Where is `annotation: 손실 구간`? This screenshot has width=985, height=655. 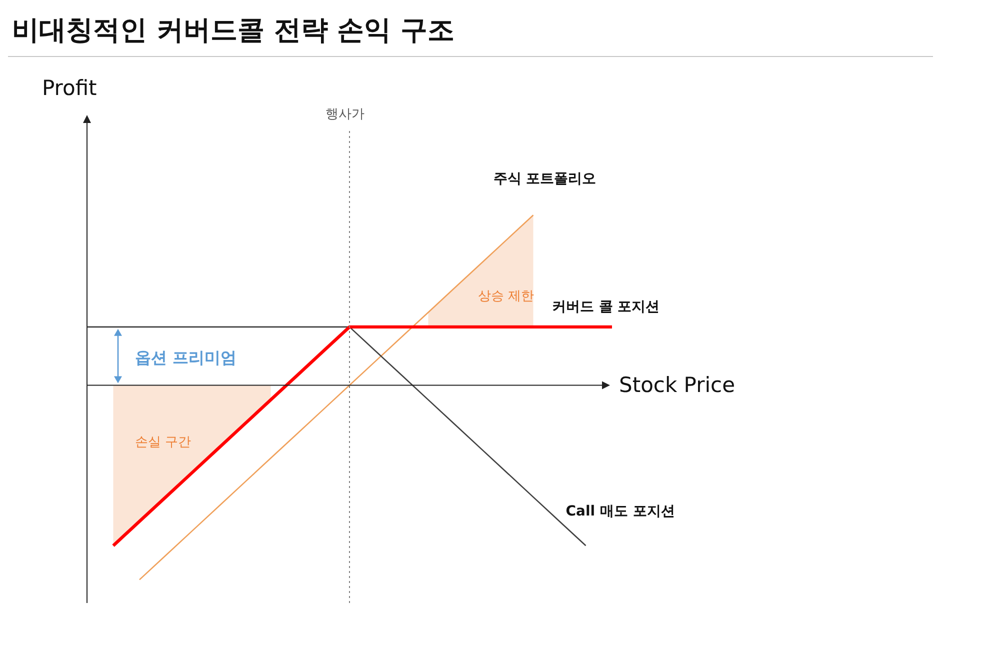 annotation: 손실 구간 is located at coordinates (163, 442).